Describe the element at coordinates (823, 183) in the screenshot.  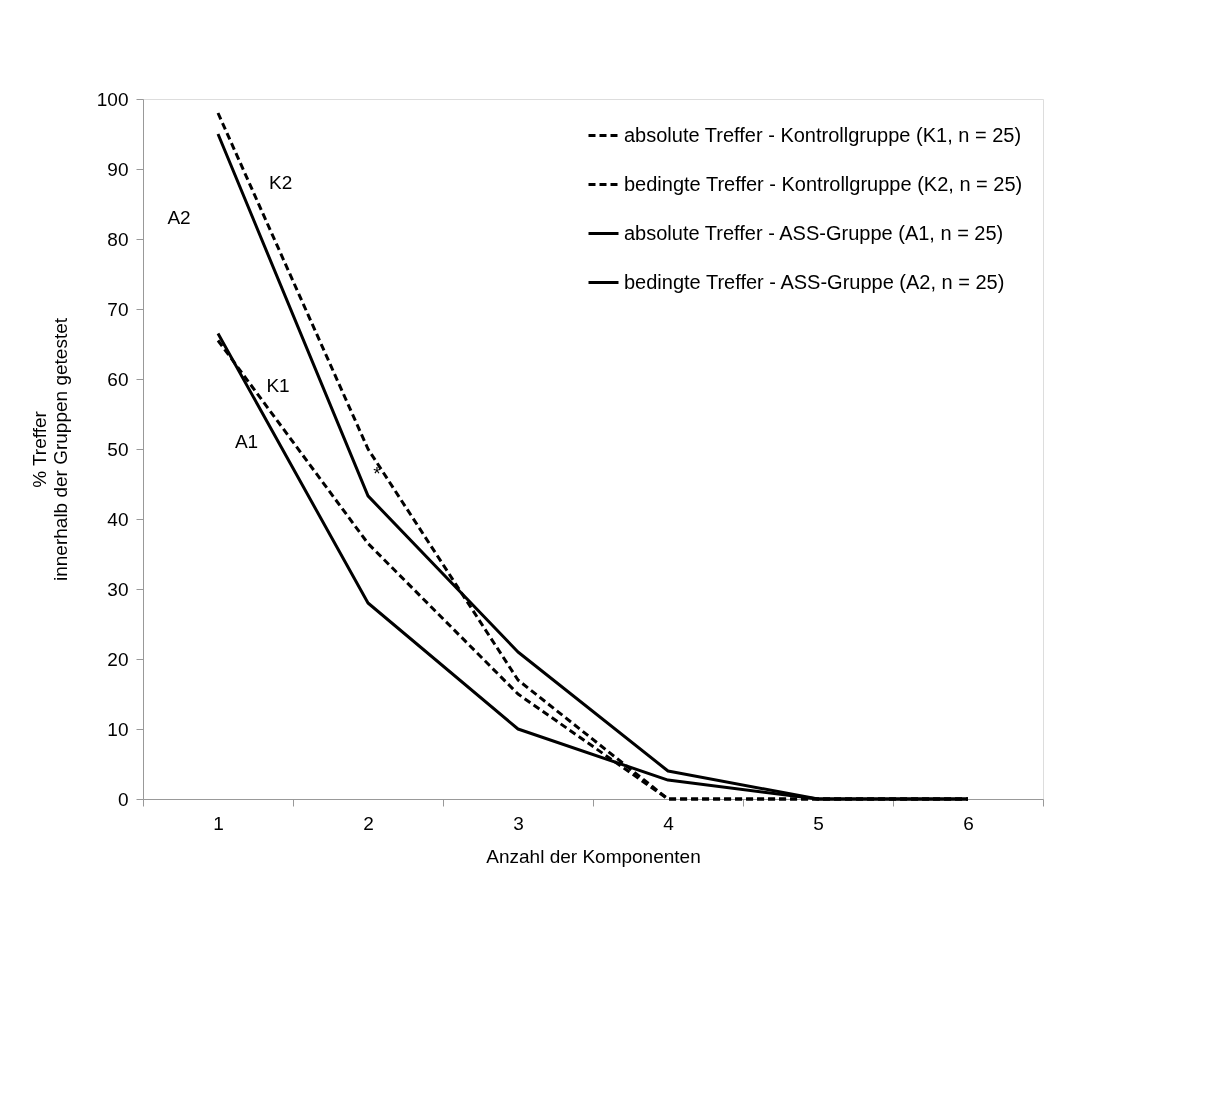
I see `legend-label: bedingte Treffer - Kontrollgruppe (K2, n = 25)` at that location.